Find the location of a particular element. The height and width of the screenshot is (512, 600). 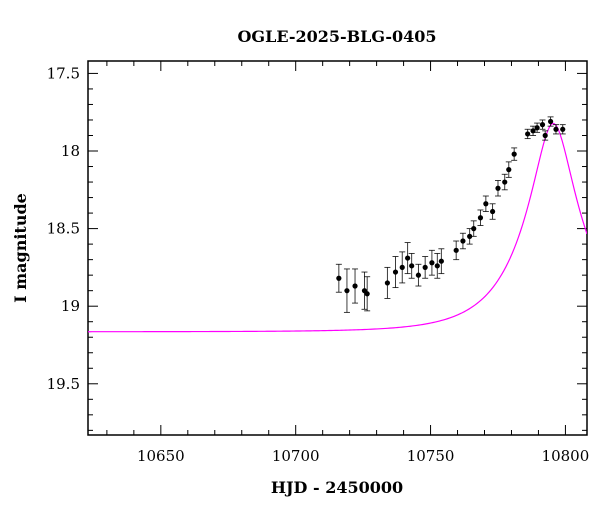

y-tick-label: 19.5 is located at coordinates (63, 384).